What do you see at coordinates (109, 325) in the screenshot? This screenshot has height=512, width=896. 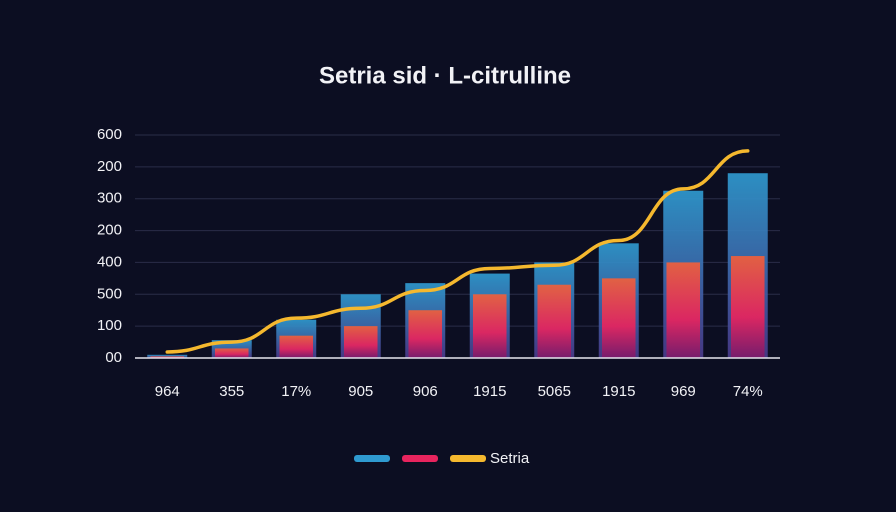 I see `y-tick-label: 100` at bounding box center [109, 325].